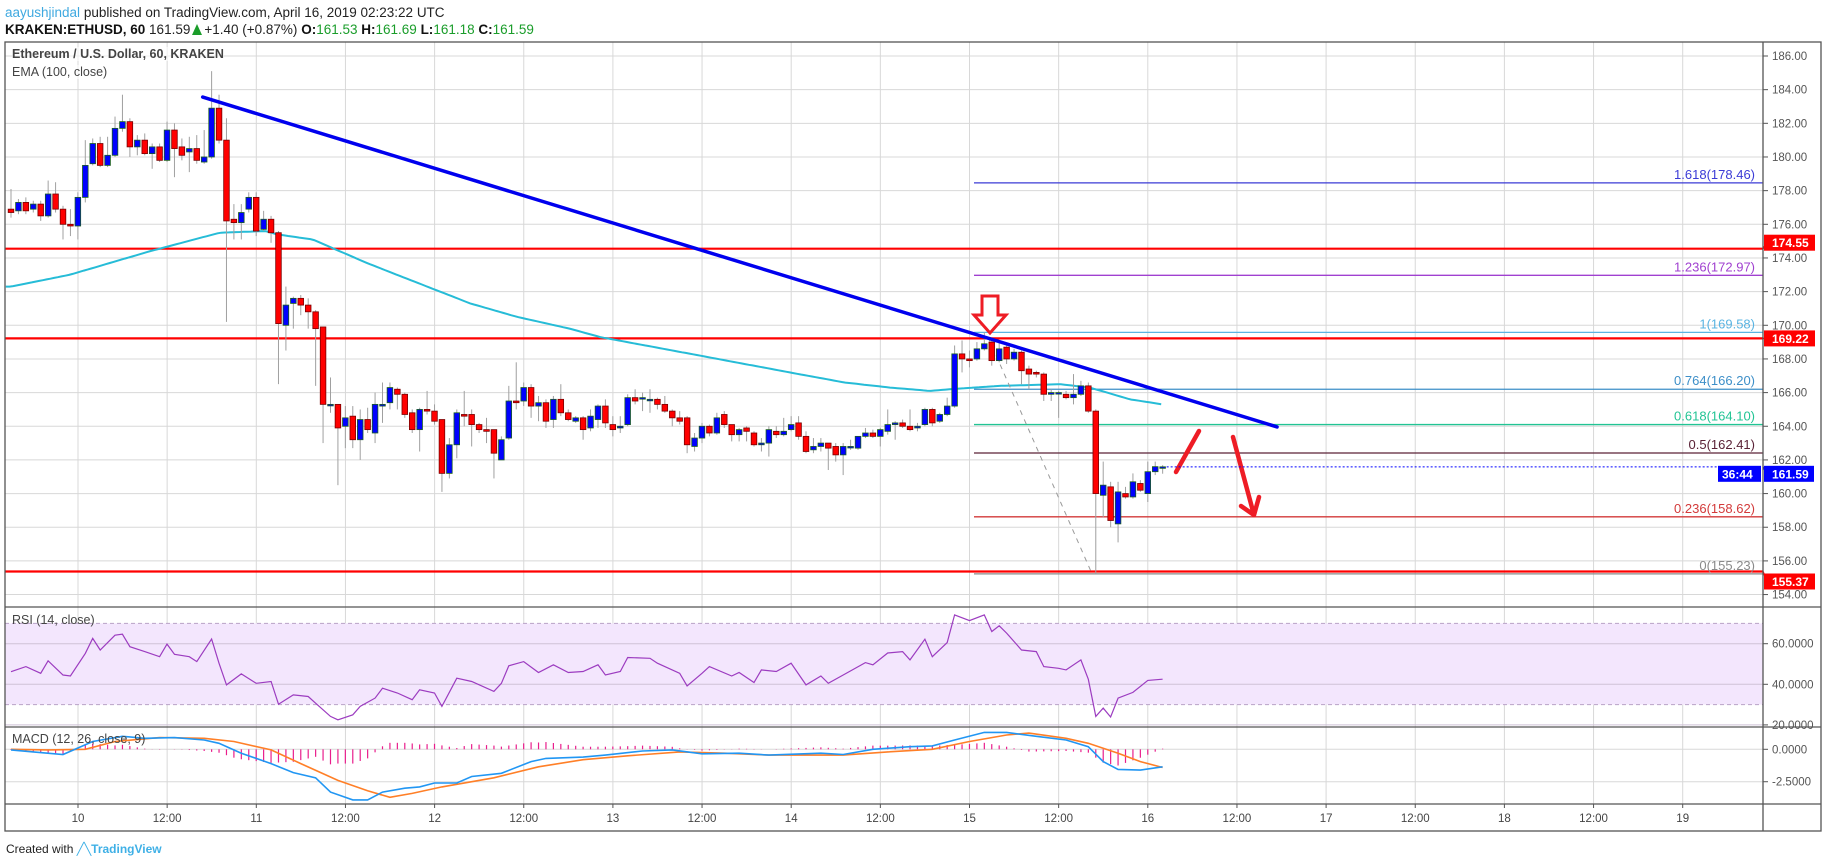 Image resolution: width=1828 pixels, height=868 pixels. I want to click on ema-legend: EMA (100, close), so click(60, 72).